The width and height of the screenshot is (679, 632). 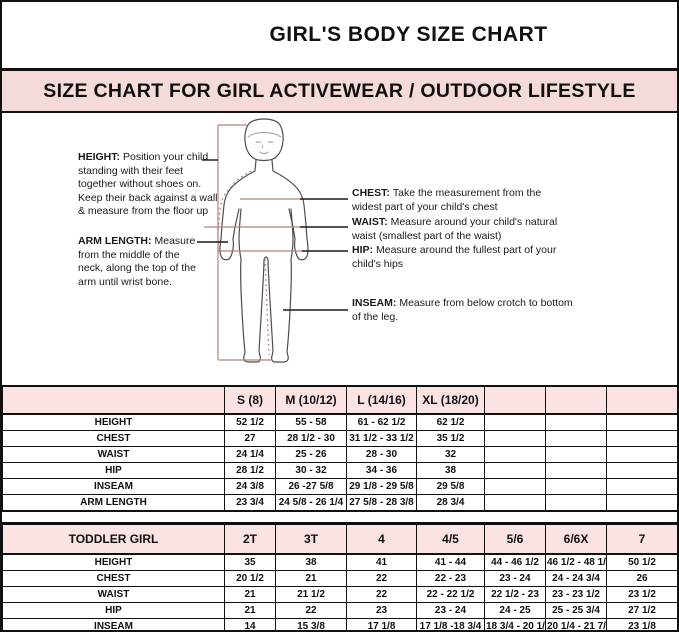 I want to click on table-cell: 25 - 26, so click(x=311, y=454).